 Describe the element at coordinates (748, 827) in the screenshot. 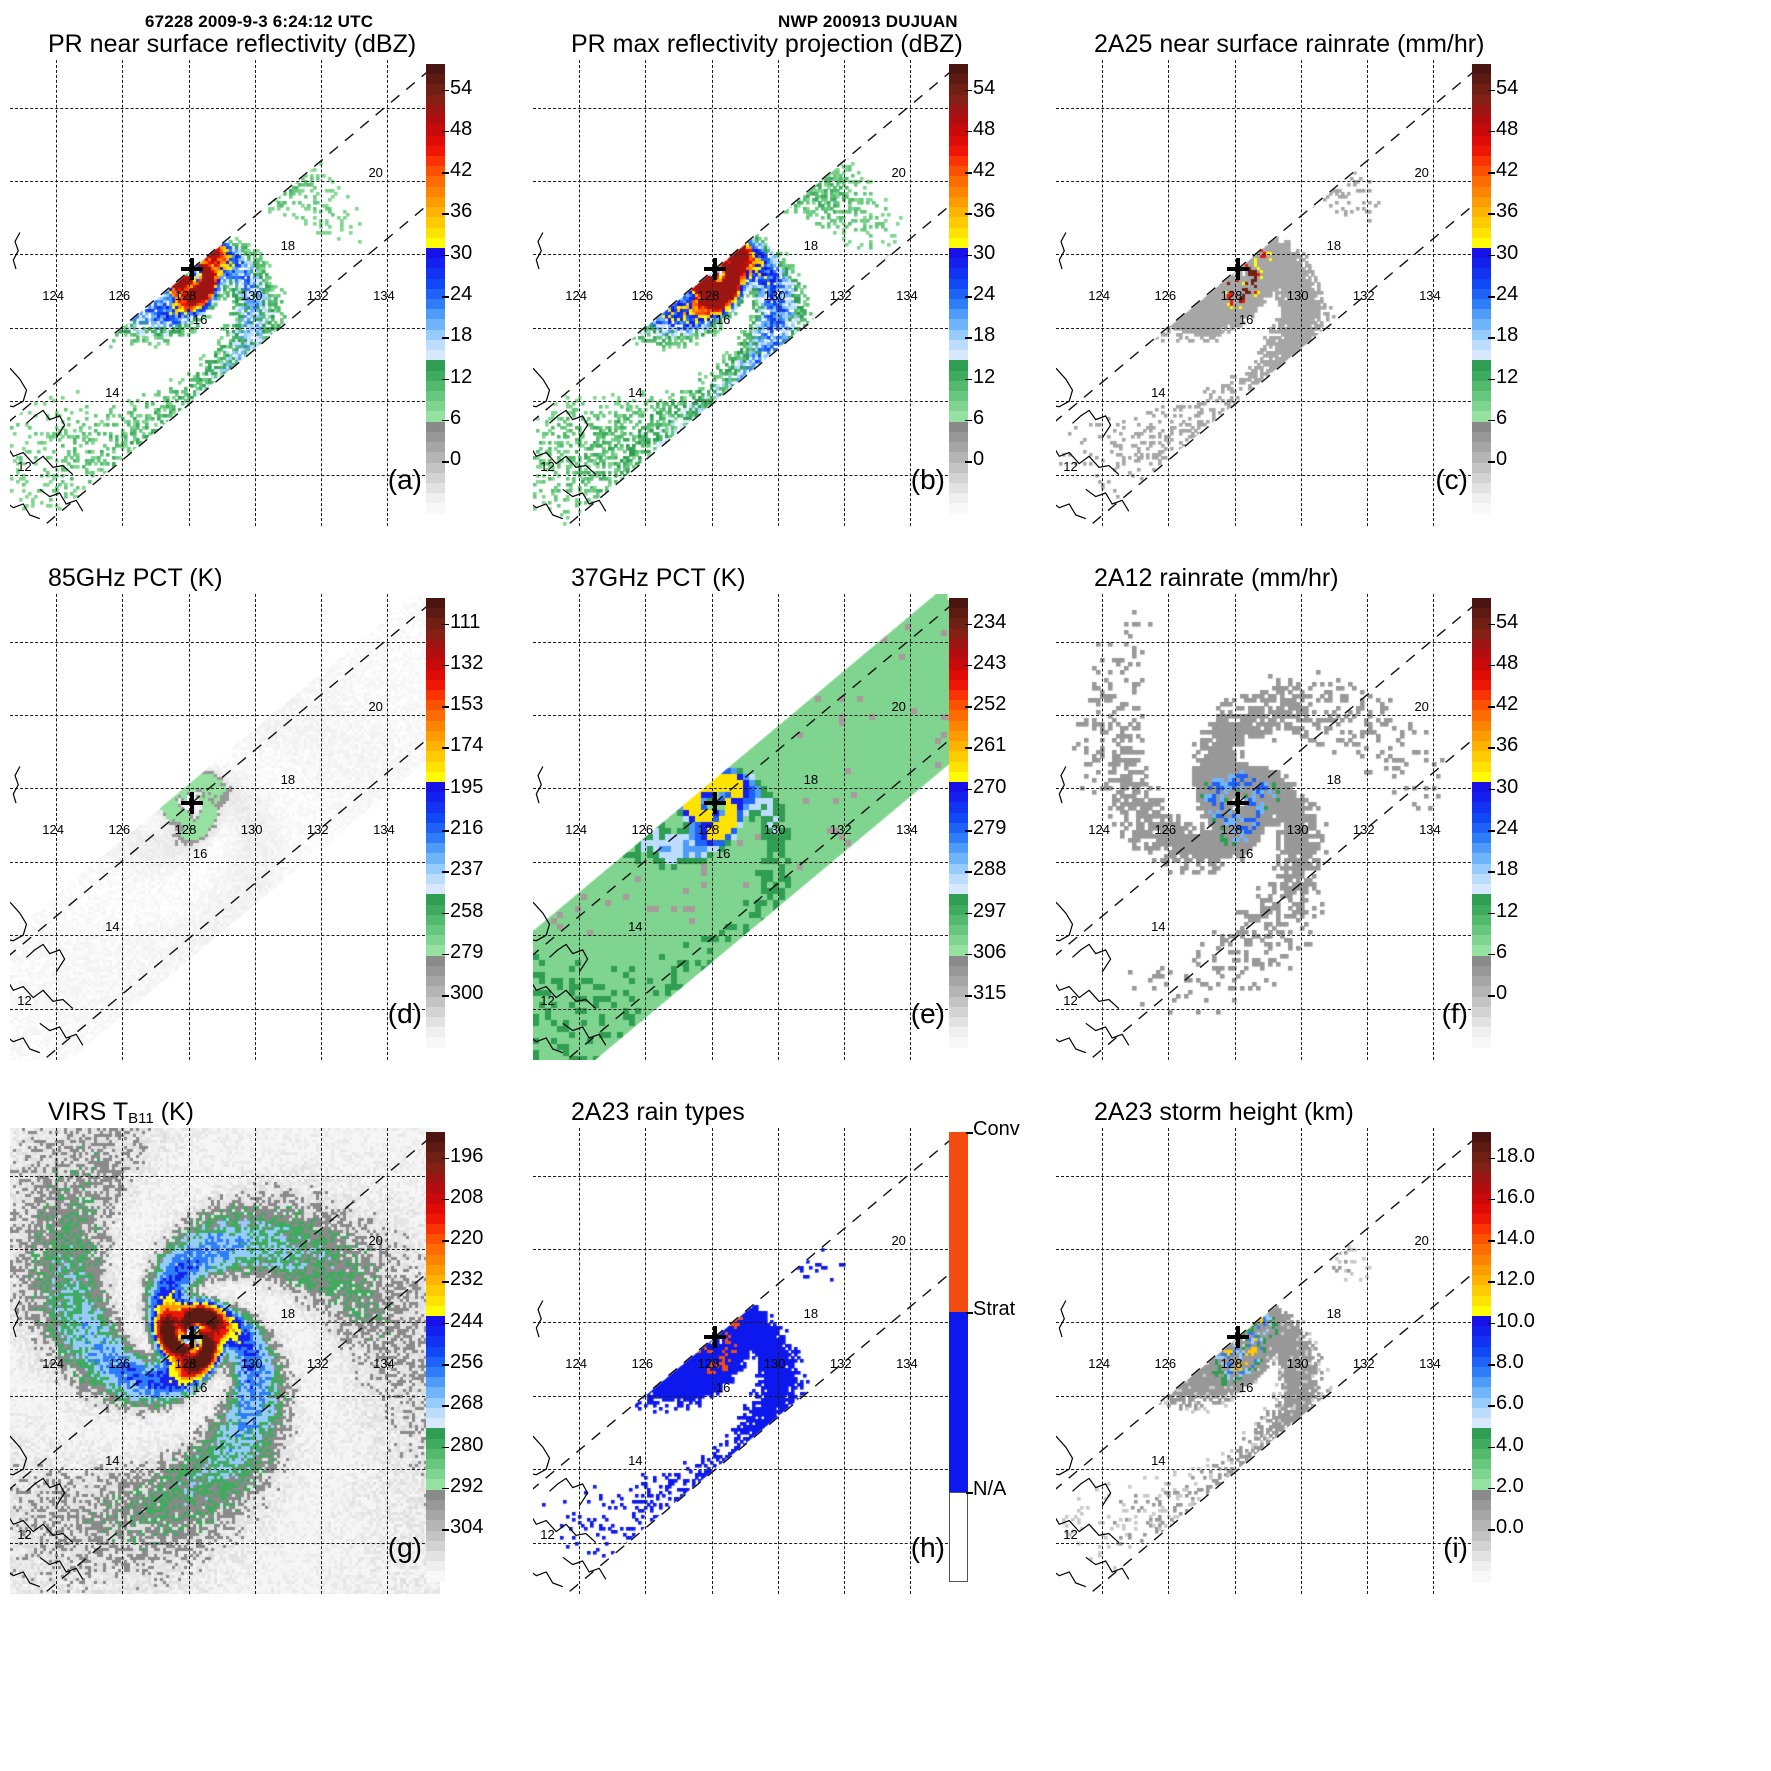

I see `map-area-e: 124126128130132134222018161412` at that location.